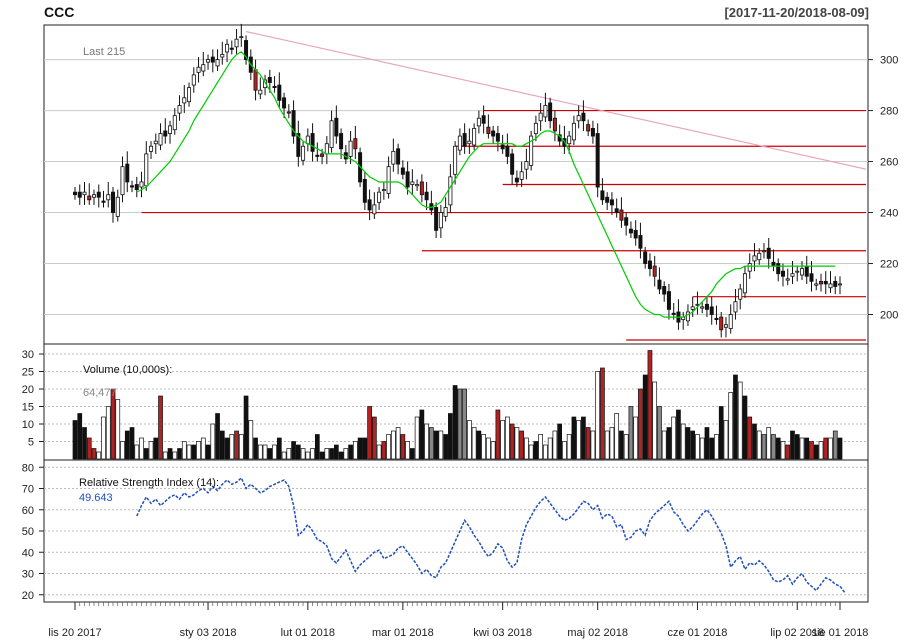  I want to click on x-tick-label: cze 01 2018, so click(697, 633).